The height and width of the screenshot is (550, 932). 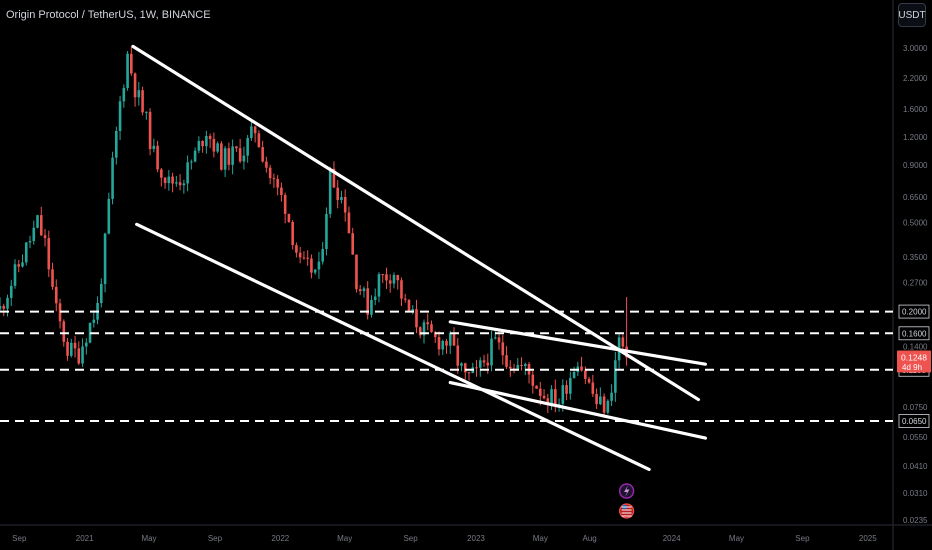 What do you see at coordinates (915, 520) in the screenshot?
I see `y-tick-label: 0.0235` at bounding box center [915, 520].